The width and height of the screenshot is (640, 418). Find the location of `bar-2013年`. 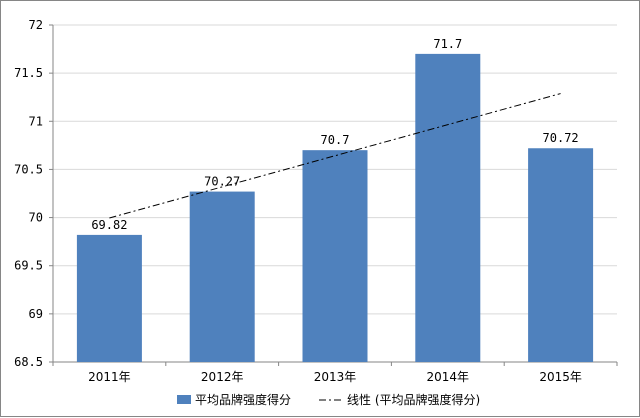

bar-2013年 is located at coordinates (335, 256).